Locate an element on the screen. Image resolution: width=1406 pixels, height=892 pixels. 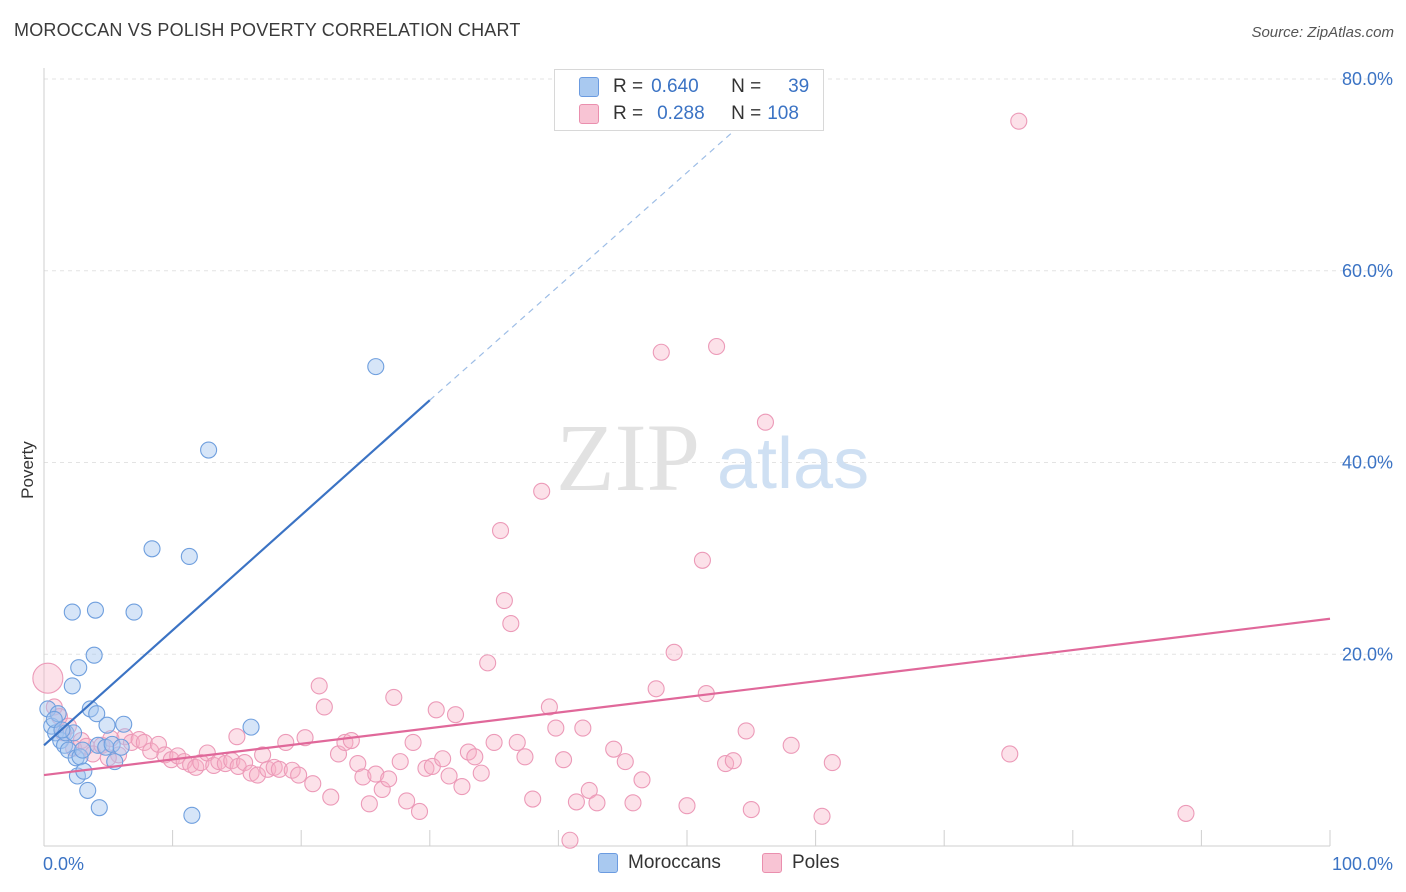
moroccans-swatch is located at coordinates (589, 87).